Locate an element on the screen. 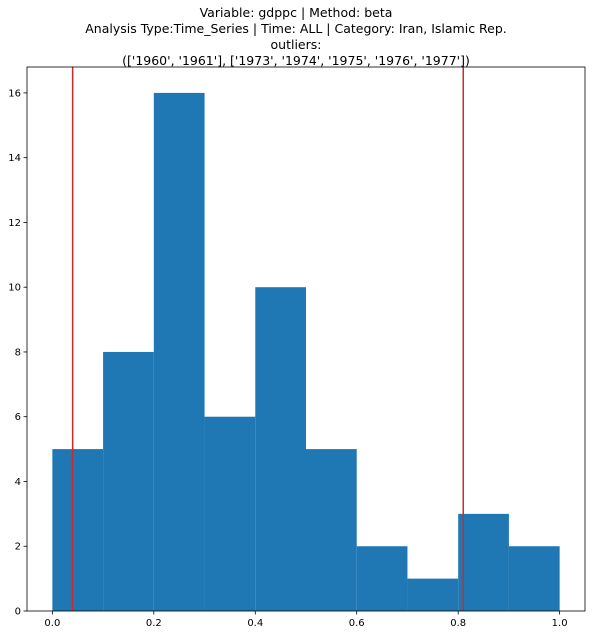 This screenshot has height=635, width=592. y-tick-label-0: 0 is located at coordinates (18, 612).